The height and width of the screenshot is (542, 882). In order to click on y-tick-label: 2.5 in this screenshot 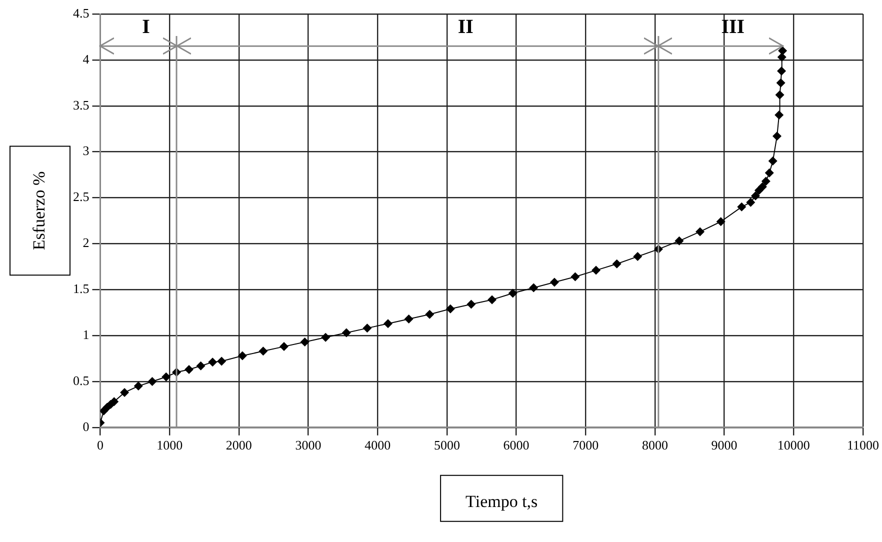, I will do `click(81, 196)`.